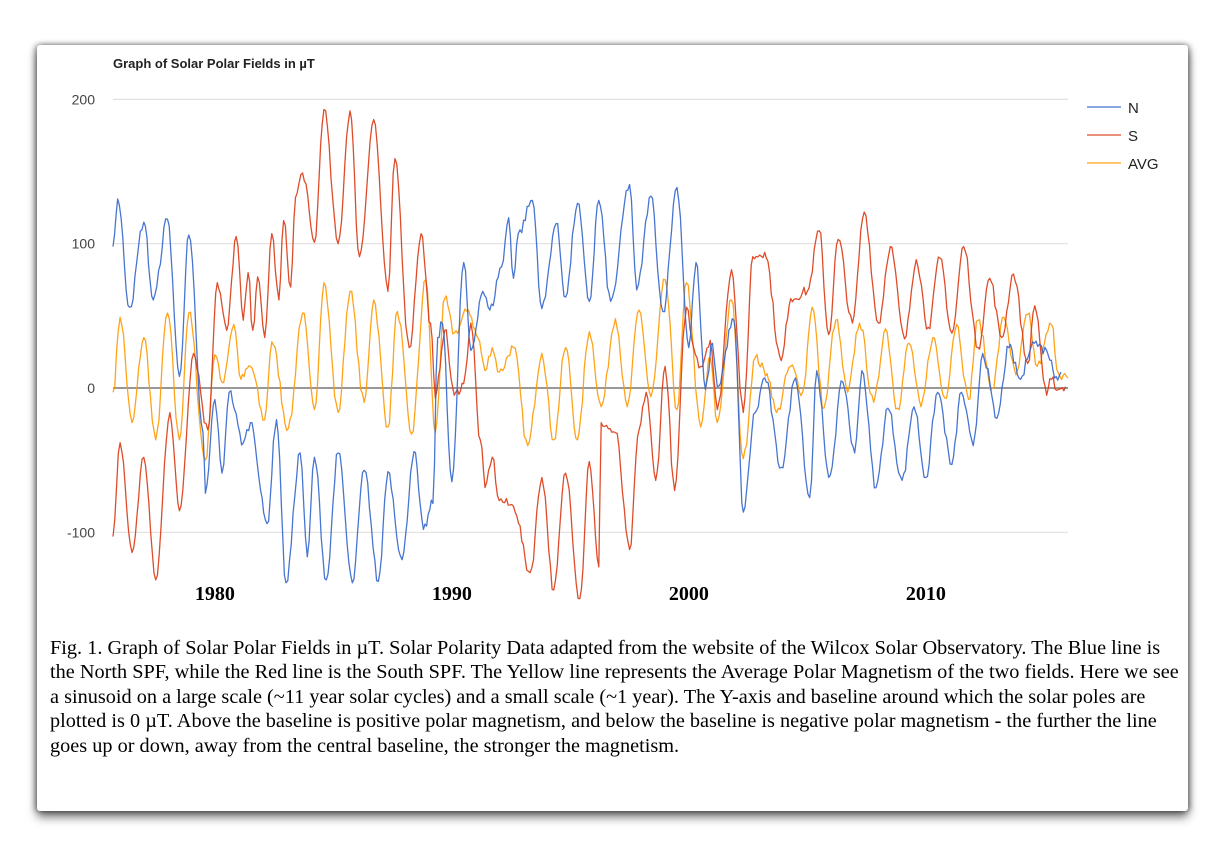 This screenshot has width=1225, height=855. I want to click on legend-label-s: S, so click(1133, 136).